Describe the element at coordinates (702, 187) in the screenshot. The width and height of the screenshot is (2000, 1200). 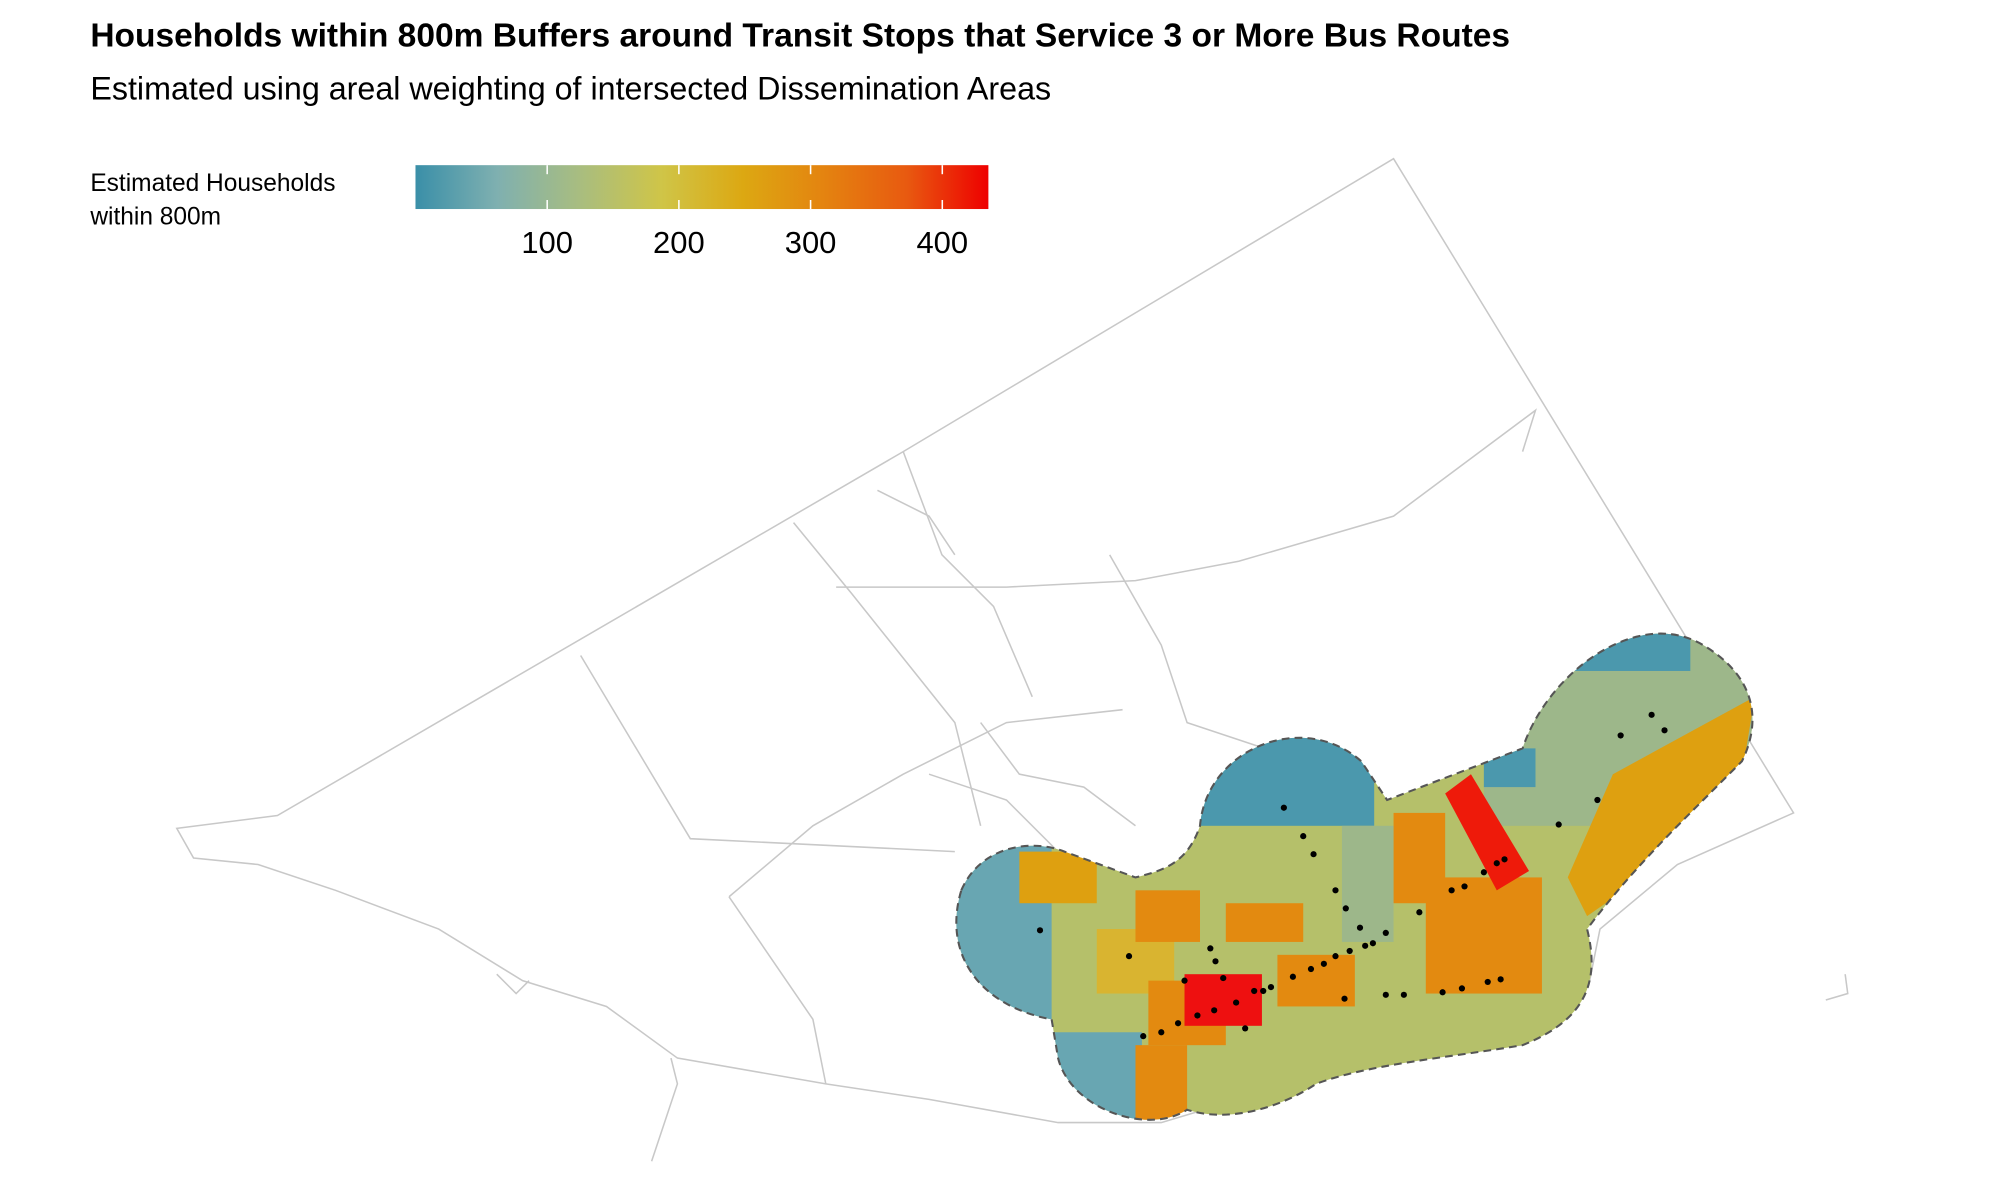
I see `color-bar` at that location.